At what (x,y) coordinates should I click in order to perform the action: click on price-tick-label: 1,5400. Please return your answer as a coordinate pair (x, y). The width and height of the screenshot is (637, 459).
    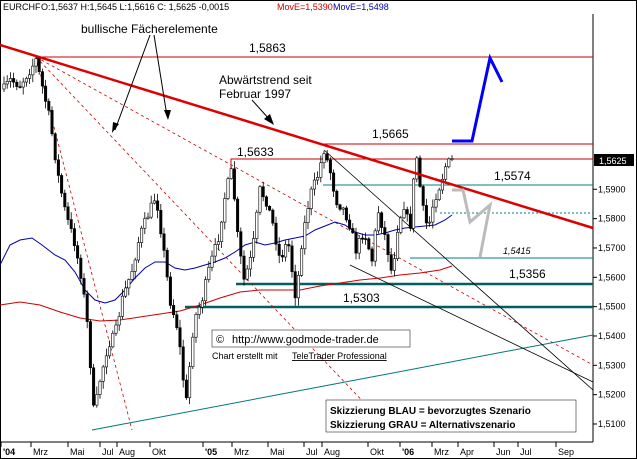
    Looking at the image, I should click on (612, 336).